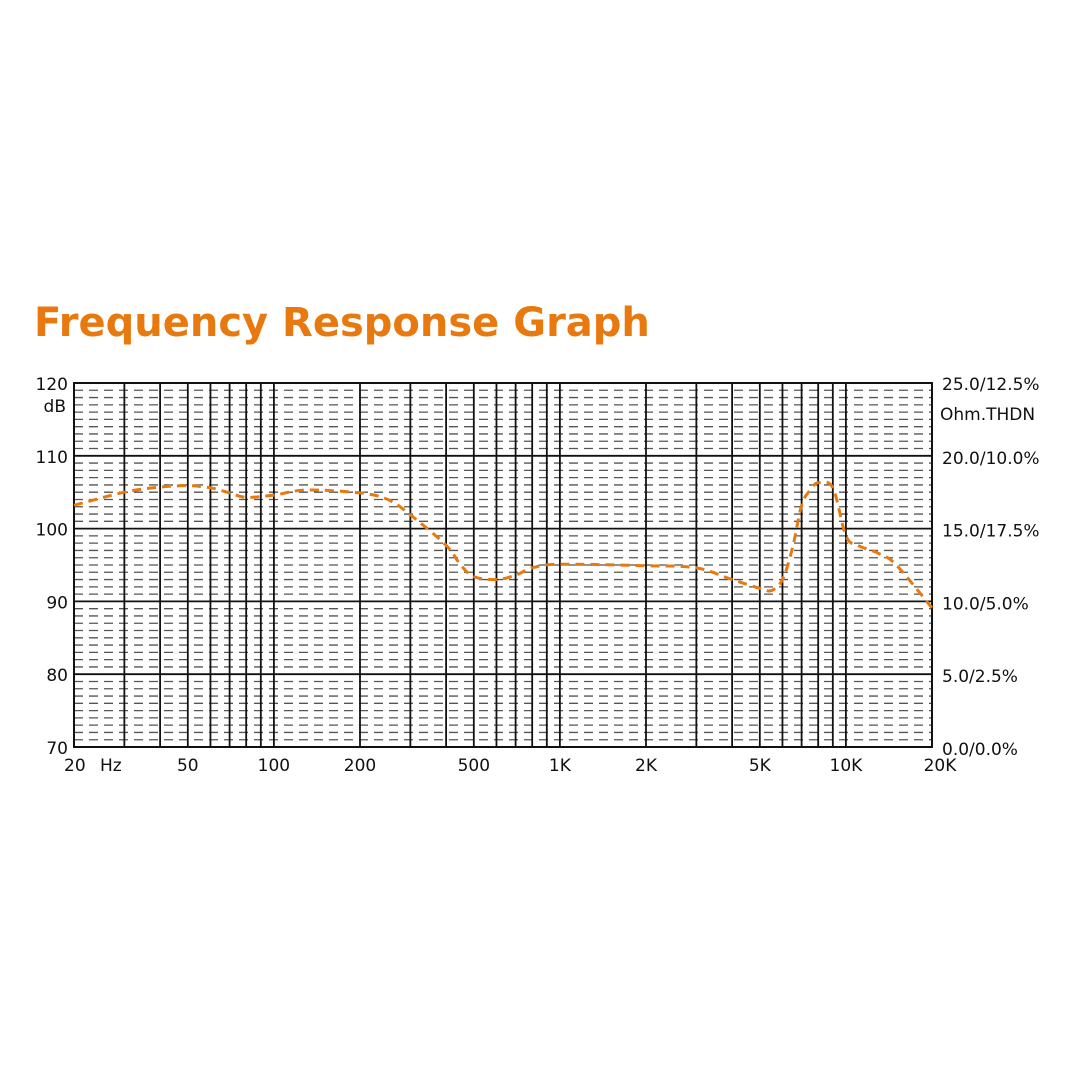  What do you see at coordinates (57, 603) in the screenshot?
I see `y-tick-label: 90` at bounding box center [57, 603].